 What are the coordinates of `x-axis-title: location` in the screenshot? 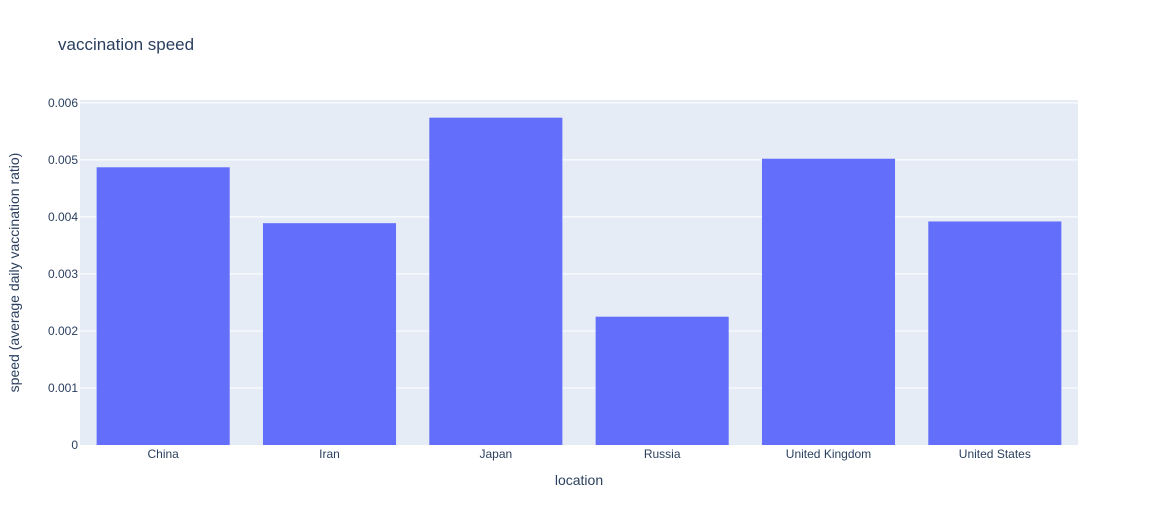 It's located at (579, 480).